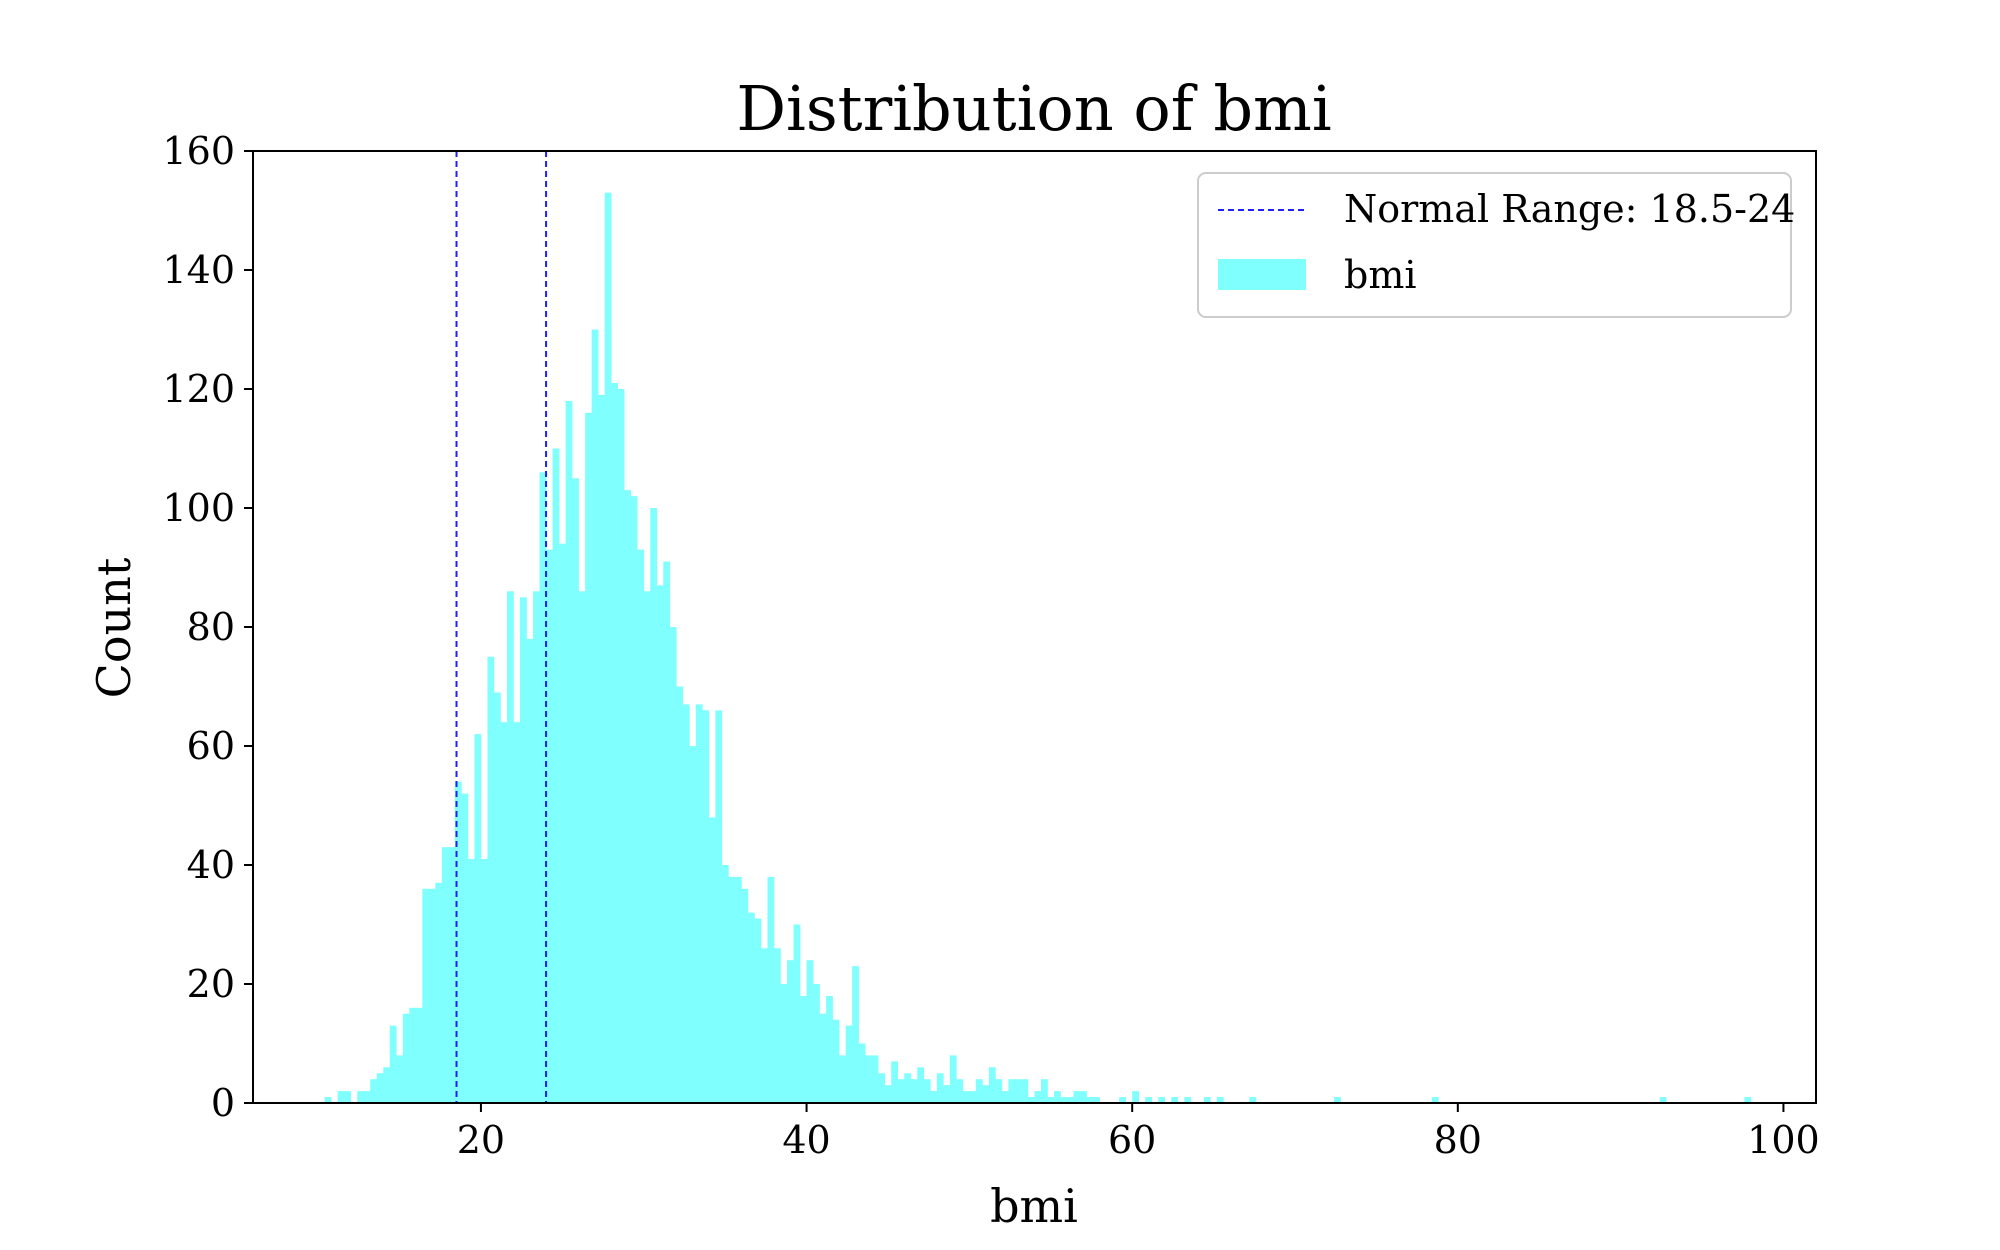  I want to click on y-tick-label: 60, so click(211, 746).